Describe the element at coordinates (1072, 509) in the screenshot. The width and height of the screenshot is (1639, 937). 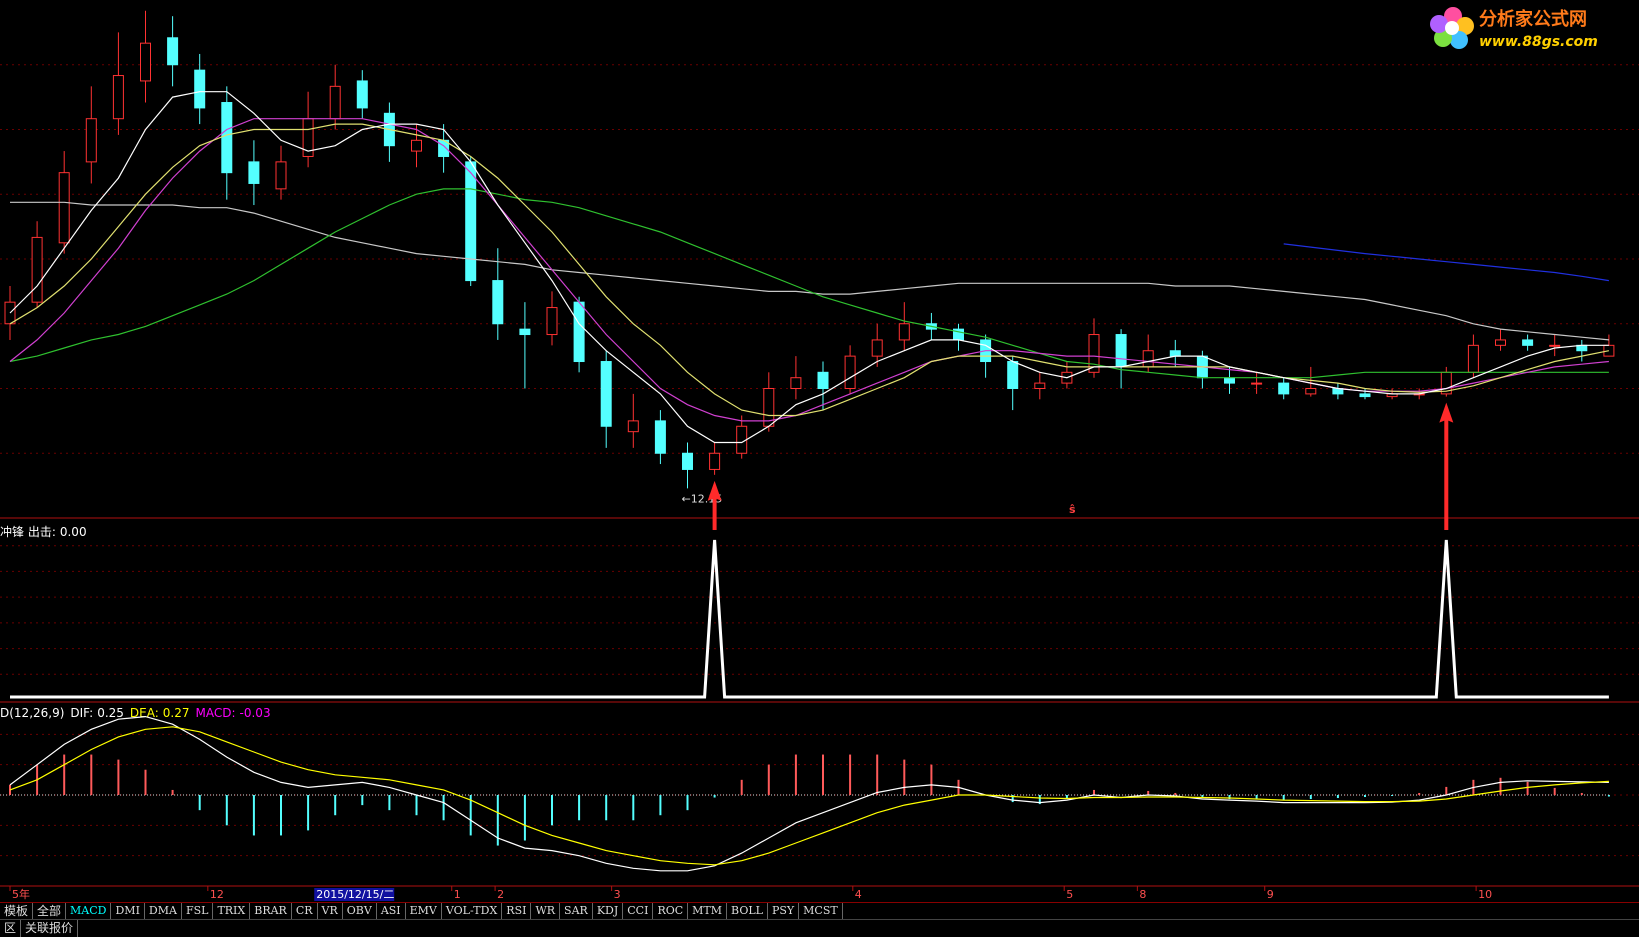
I see `event-marker: ŝ` at that location.